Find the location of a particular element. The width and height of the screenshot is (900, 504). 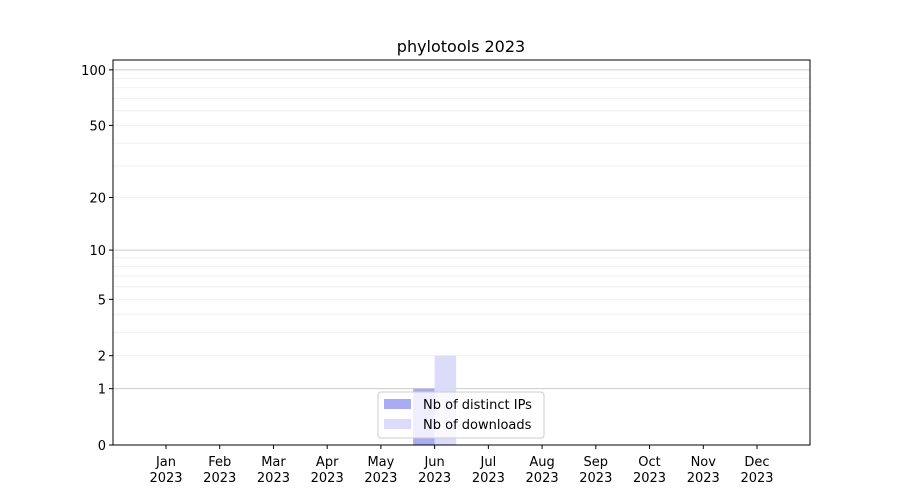

y-tick-label: 2 is located at coordinates (102, 357).